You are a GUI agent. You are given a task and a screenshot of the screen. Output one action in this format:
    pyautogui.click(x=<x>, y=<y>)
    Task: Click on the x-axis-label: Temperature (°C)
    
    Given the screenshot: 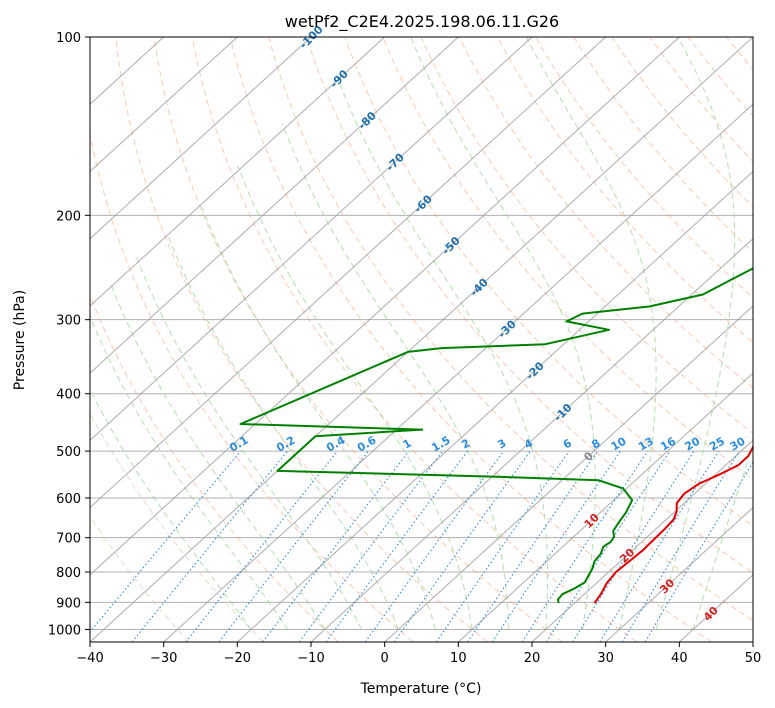 What is the action you would take?
    pyautogui.click(x=421, y=689)
    